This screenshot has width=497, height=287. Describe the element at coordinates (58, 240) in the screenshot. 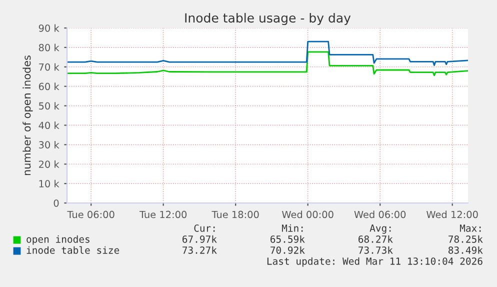

I see `legend-label: open inodes` at that location.